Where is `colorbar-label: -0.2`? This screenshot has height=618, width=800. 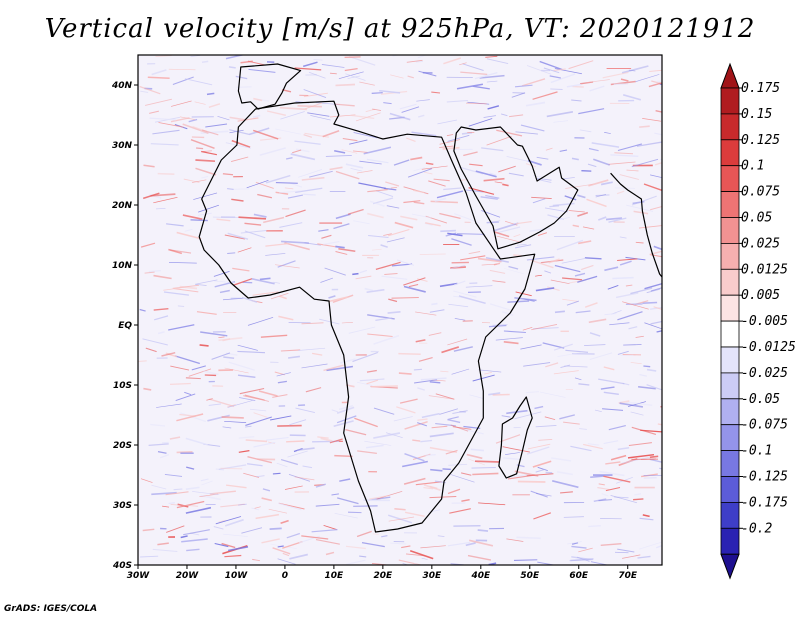
colorbar-label: -0.2 is located at coordinates (756, 528).